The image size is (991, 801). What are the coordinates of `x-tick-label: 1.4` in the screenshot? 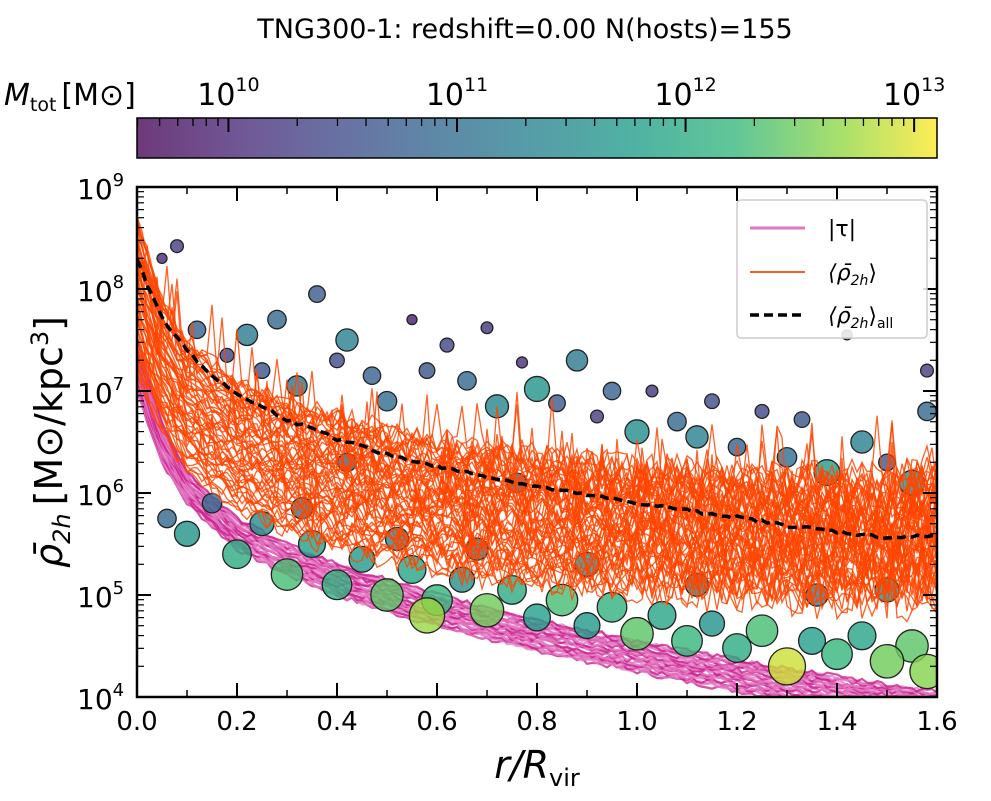 It's located at (836, 722).